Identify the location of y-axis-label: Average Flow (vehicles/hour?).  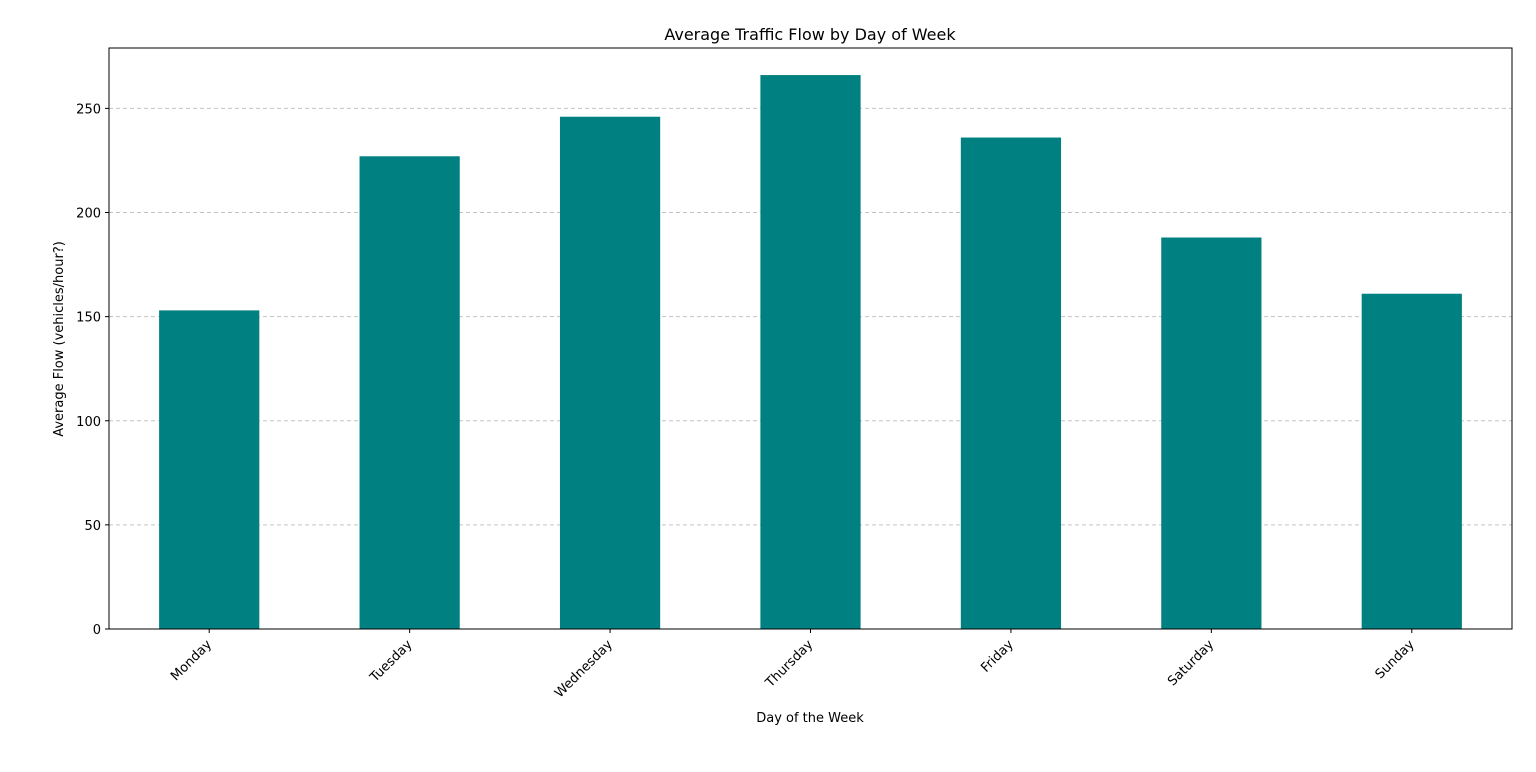
(59, 339).